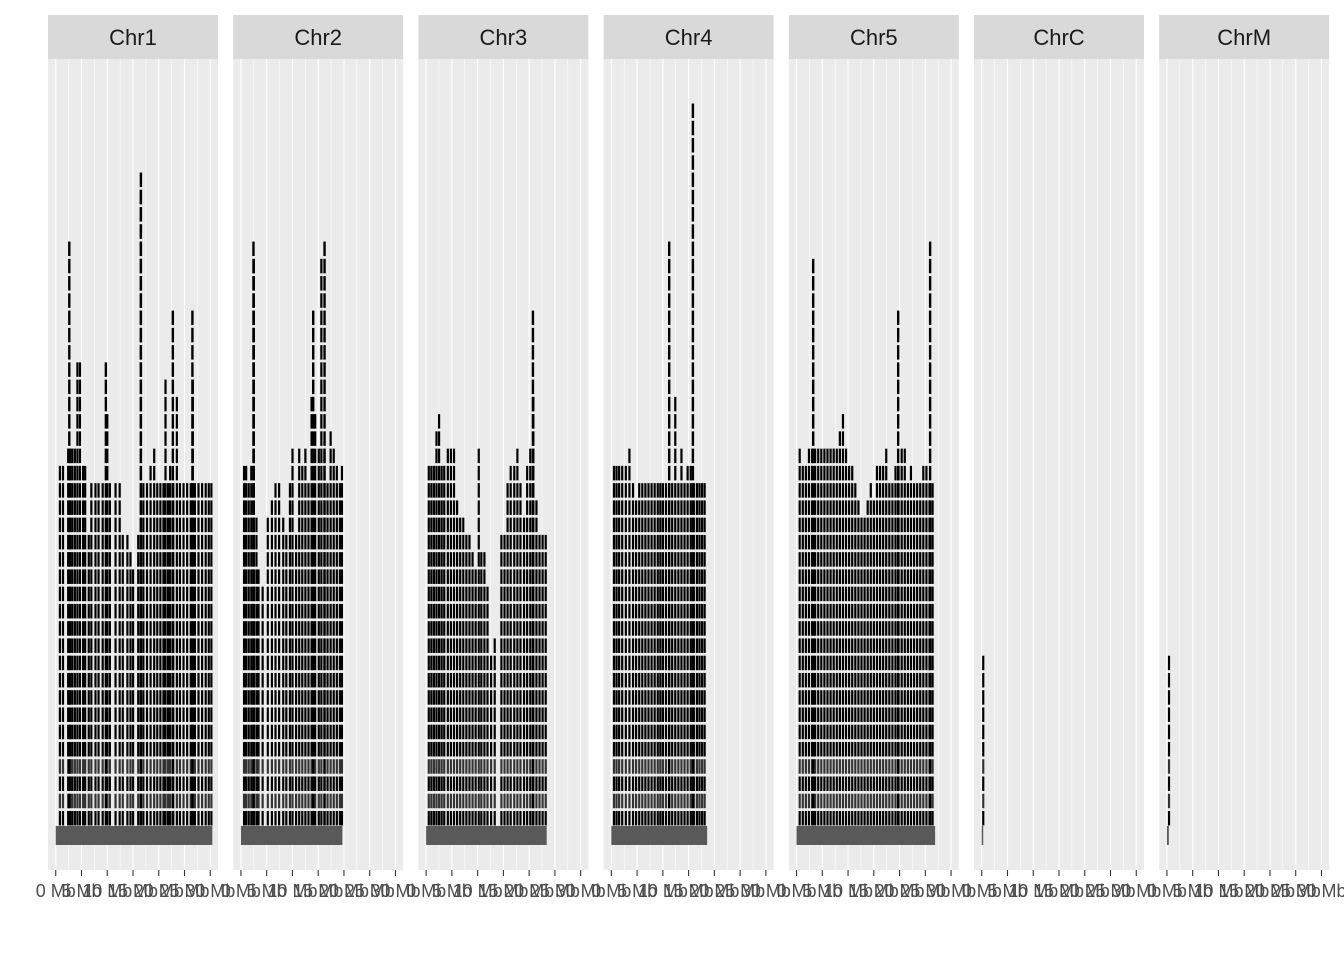 The height and width of the screenshot is (960, 1344). Describe the element at coordinates (159, 891) in the screenshot. I see `x-tick-label: 20 Mb` at that location.